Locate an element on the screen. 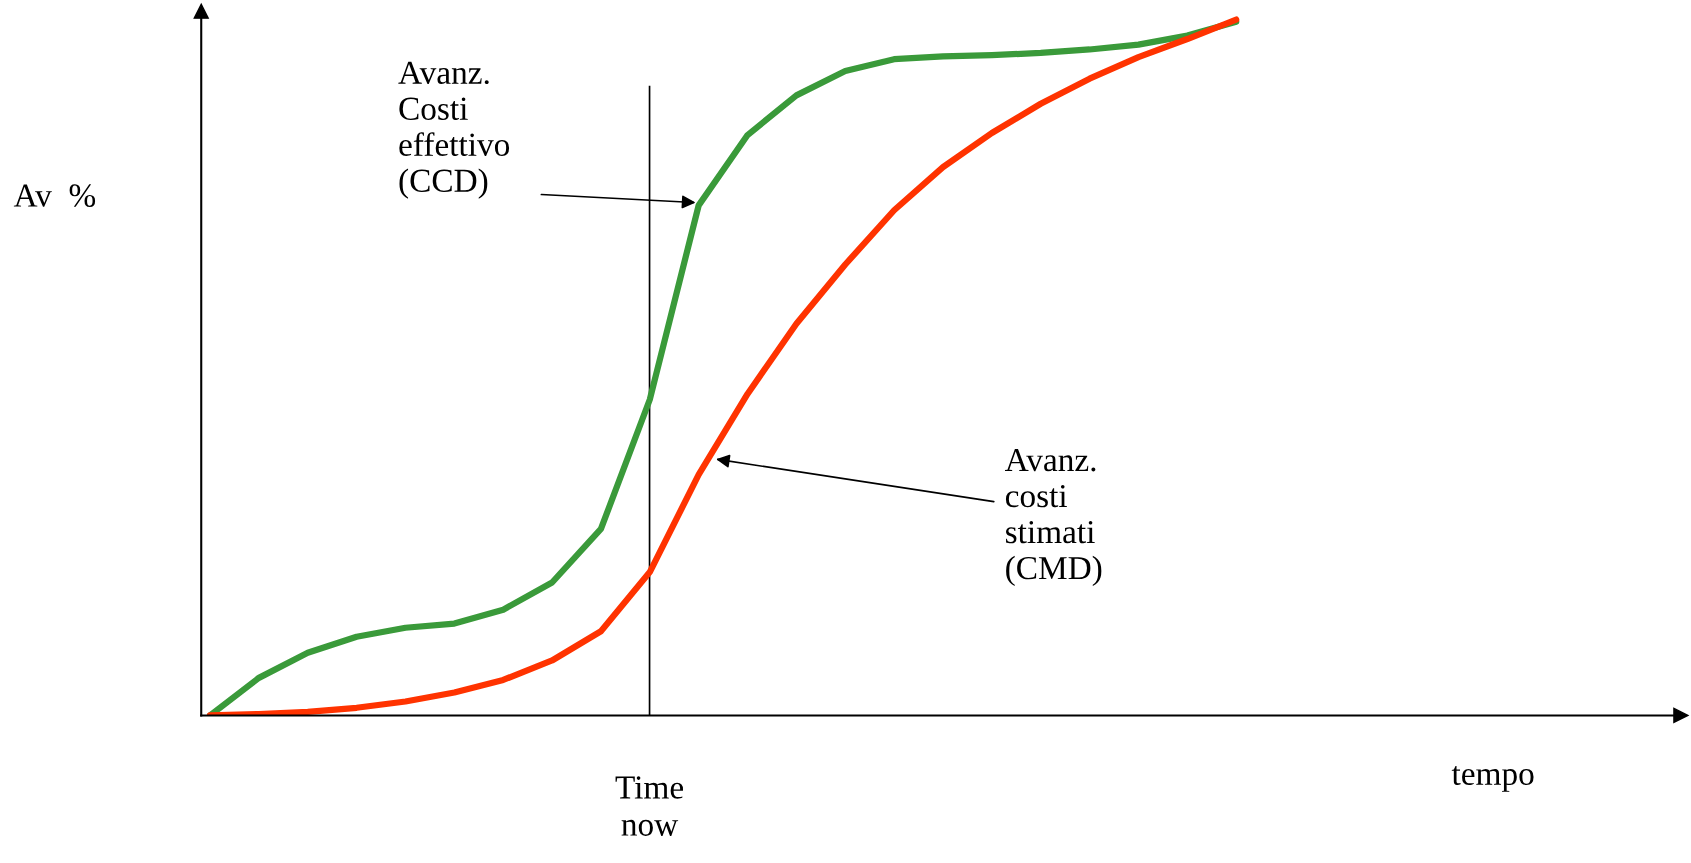  x-axis-title: tempo is located at coordinates (1492, 778).